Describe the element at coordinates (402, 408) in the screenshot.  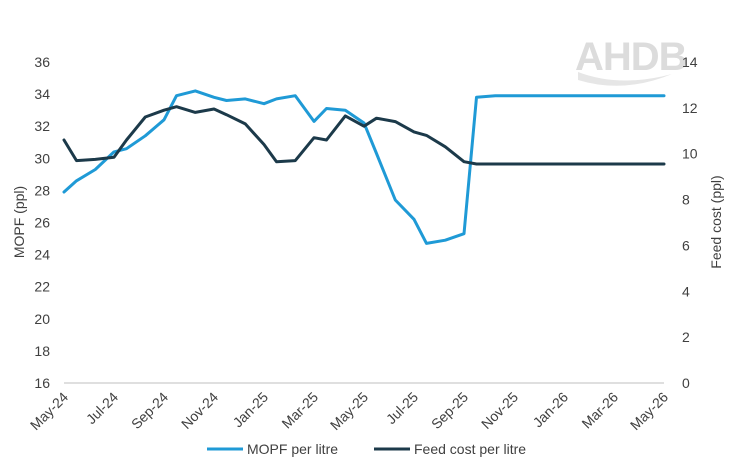
I see `x-tick-label: Jul-25` at that location.